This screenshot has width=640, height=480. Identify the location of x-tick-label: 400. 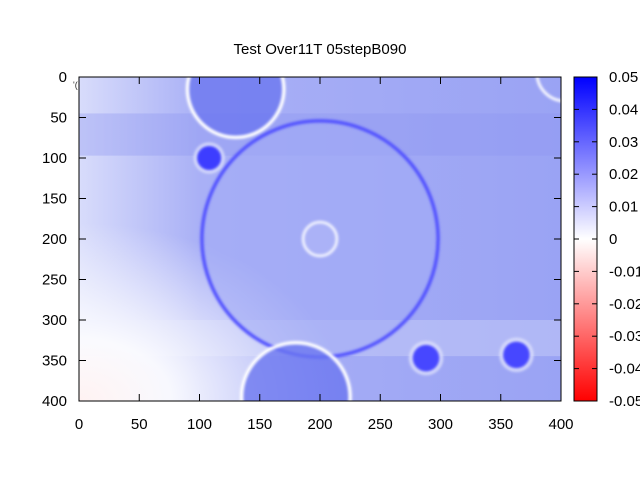
(560, 424).